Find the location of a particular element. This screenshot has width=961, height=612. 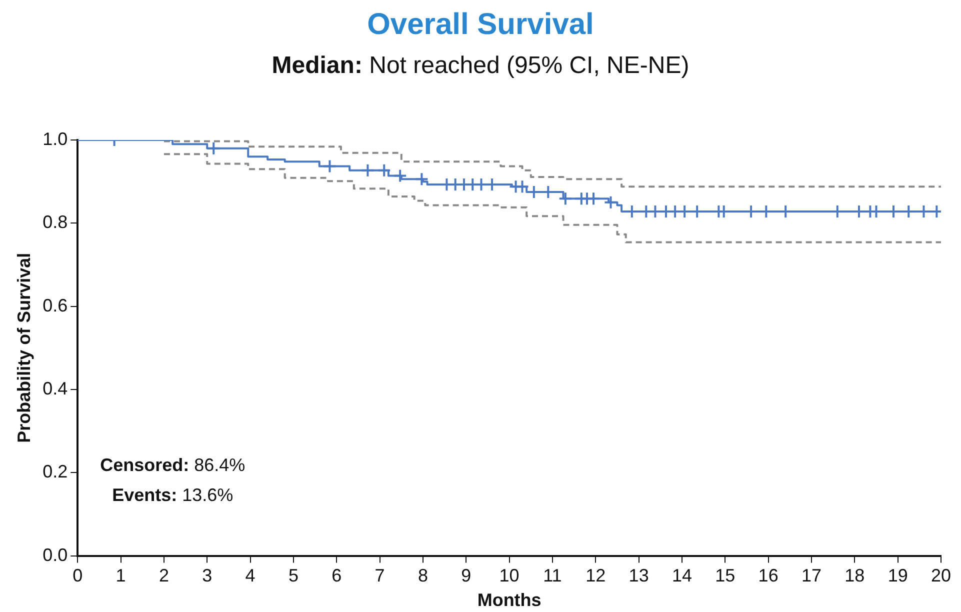

x-tick-label: 1 is located at coordinates (121, 576).